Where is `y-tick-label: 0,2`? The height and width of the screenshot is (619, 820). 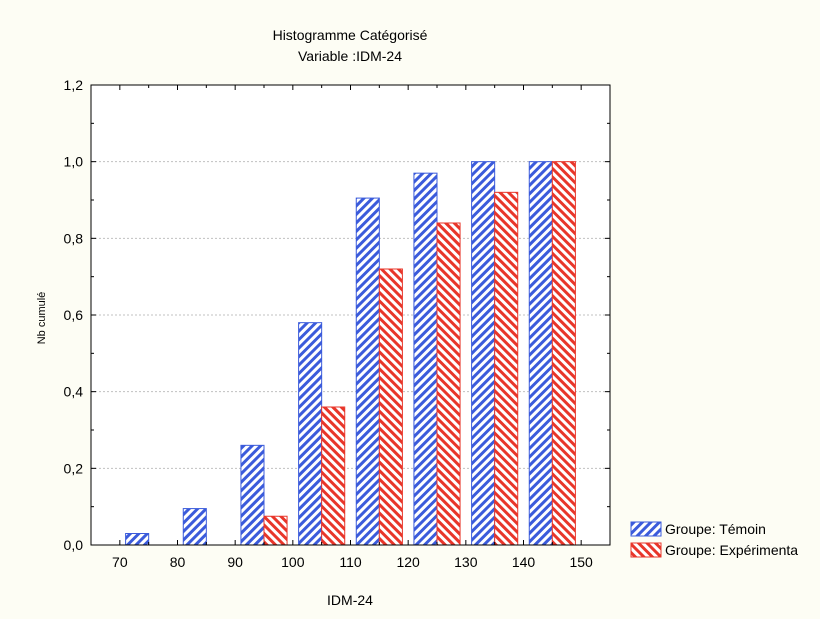
y-tick-label: 0,2 is located at coordinates (74, 468).